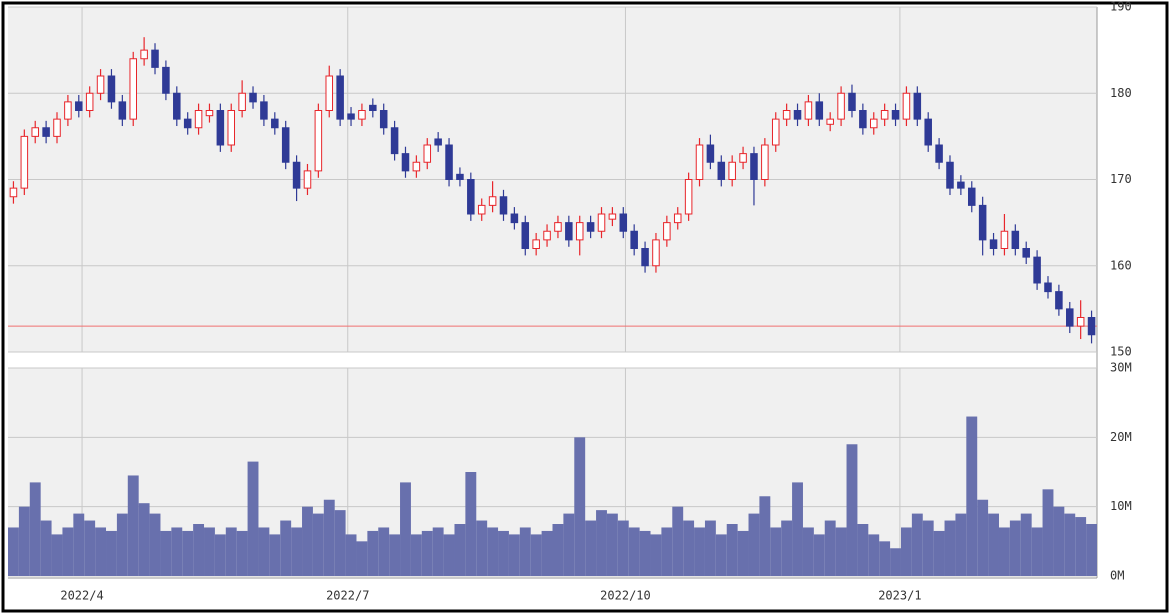 The image size is (1171, 615). Describe the element at coordinates (1121, 7) in the screenshot. I see `y-tick-label: 190` at that location.